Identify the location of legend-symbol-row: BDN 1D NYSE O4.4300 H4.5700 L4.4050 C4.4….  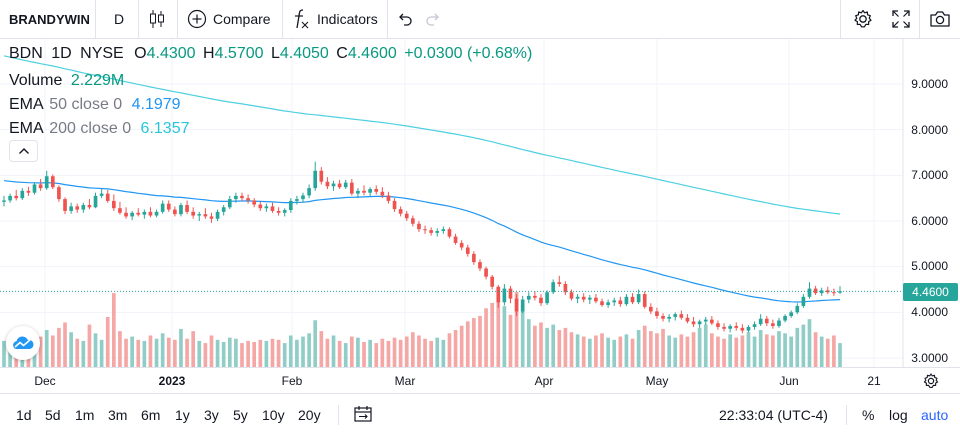
(270, 54).